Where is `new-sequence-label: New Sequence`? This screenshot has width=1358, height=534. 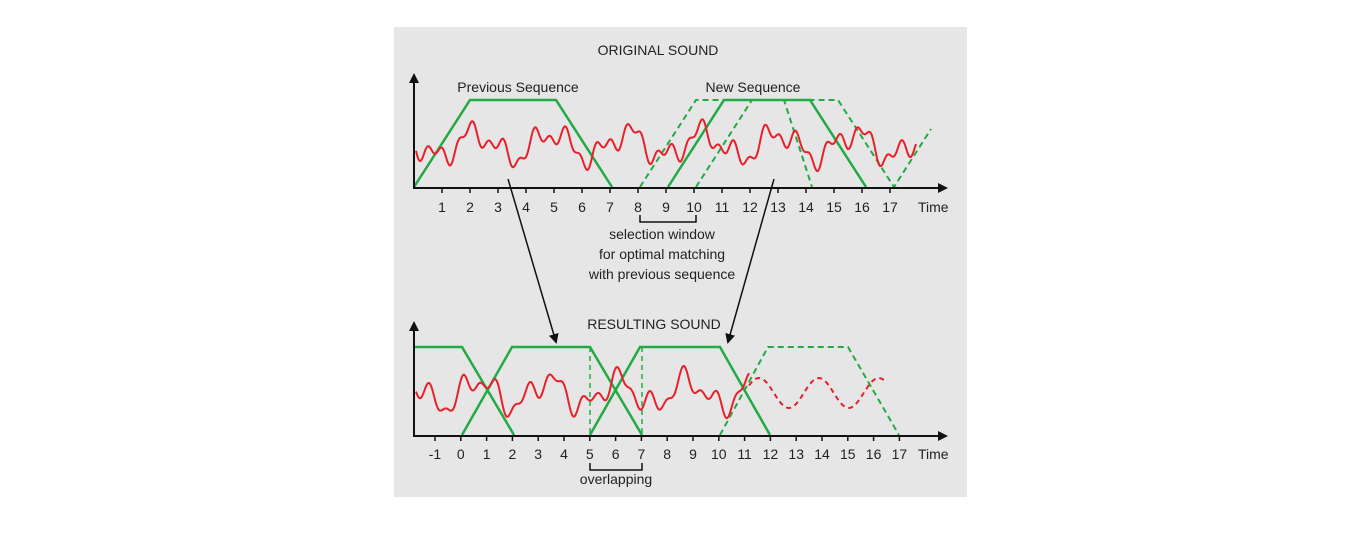
new-sequence-label: New Sequence is located at coordinates (753, 87).